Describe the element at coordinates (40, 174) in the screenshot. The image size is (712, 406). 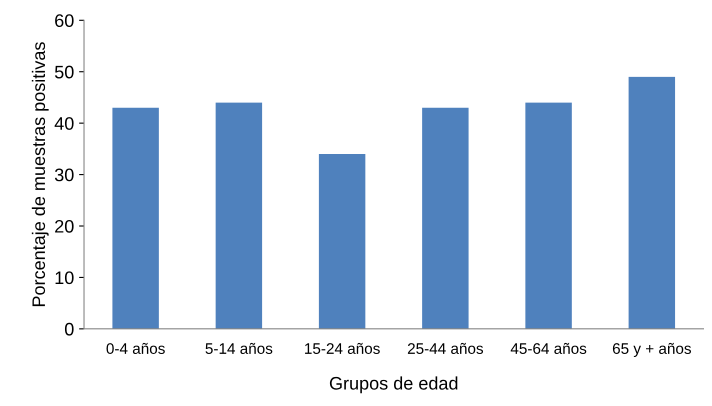
I see `y-axis-title: Porcentaje de muestras positivas` at that location.